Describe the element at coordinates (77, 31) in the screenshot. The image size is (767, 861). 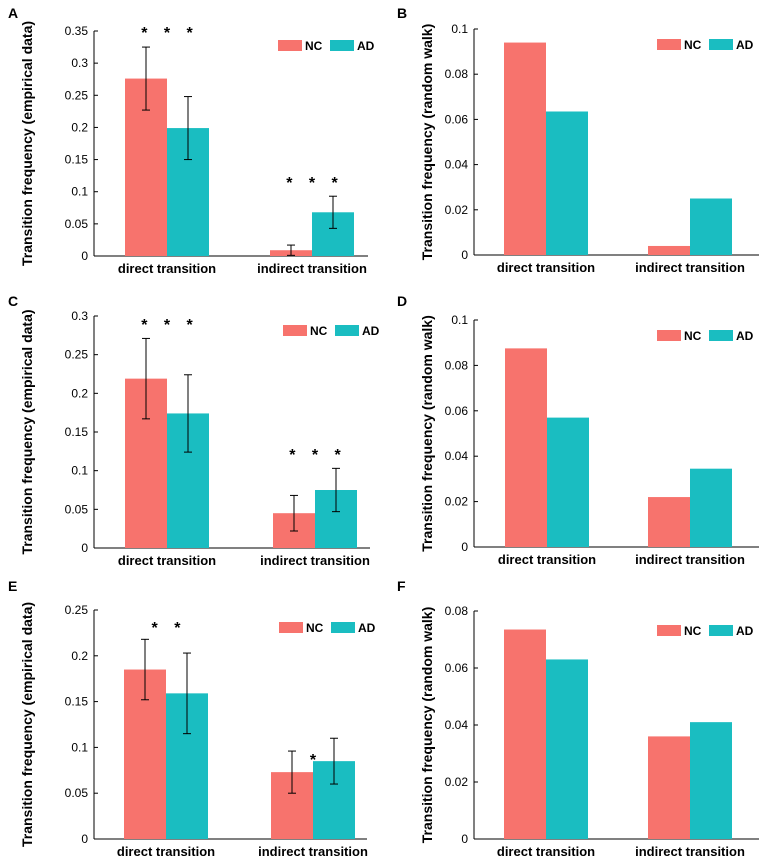
I see `y-tick-label: 0.35` at that location.